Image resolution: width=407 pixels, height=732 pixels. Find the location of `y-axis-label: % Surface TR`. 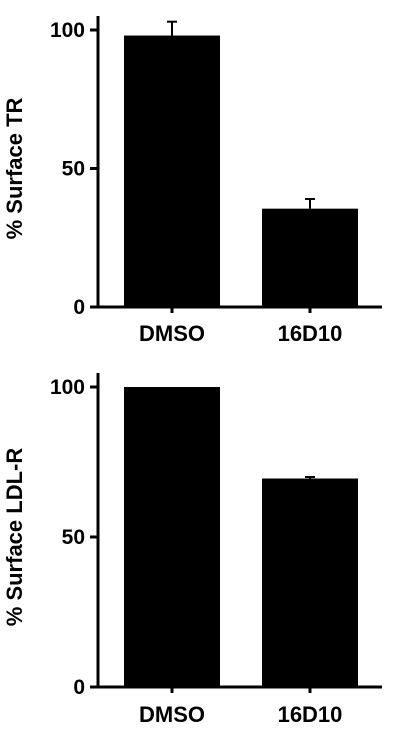

y-axis-label: % Surface TR is located at coordinates (14, 168).